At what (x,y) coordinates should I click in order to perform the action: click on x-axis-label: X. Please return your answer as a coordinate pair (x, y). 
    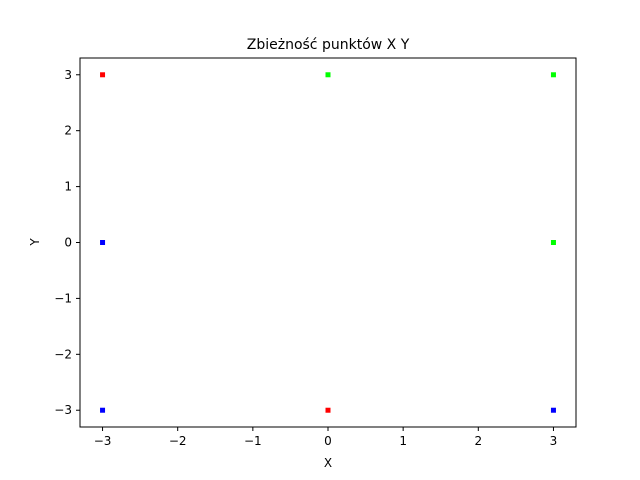
    Looking at the image, I should click on (328, 463).